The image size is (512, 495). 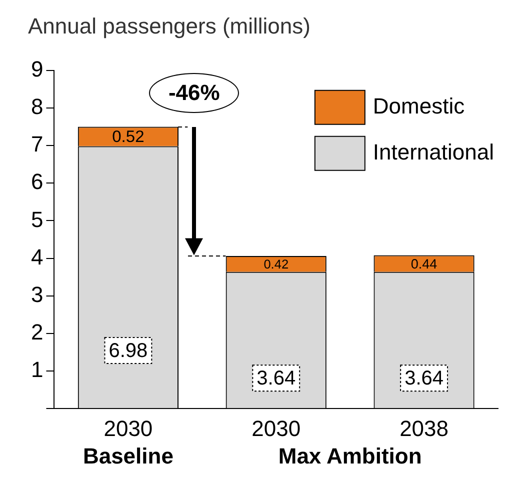 I want to click on data-label: 0.44, so click(x=424, y=264).